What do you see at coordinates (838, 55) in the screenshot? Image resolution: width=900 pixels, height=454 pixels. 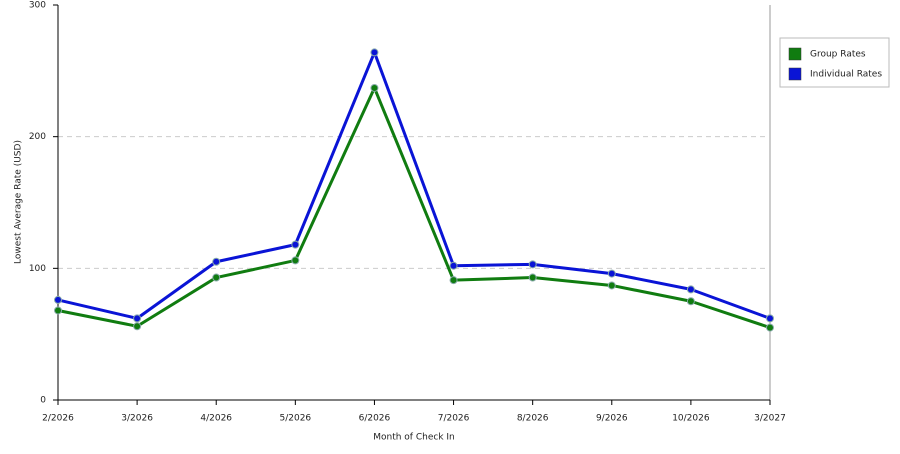 I see `legend-label: Group Rates` at bounding box center [838, 55].